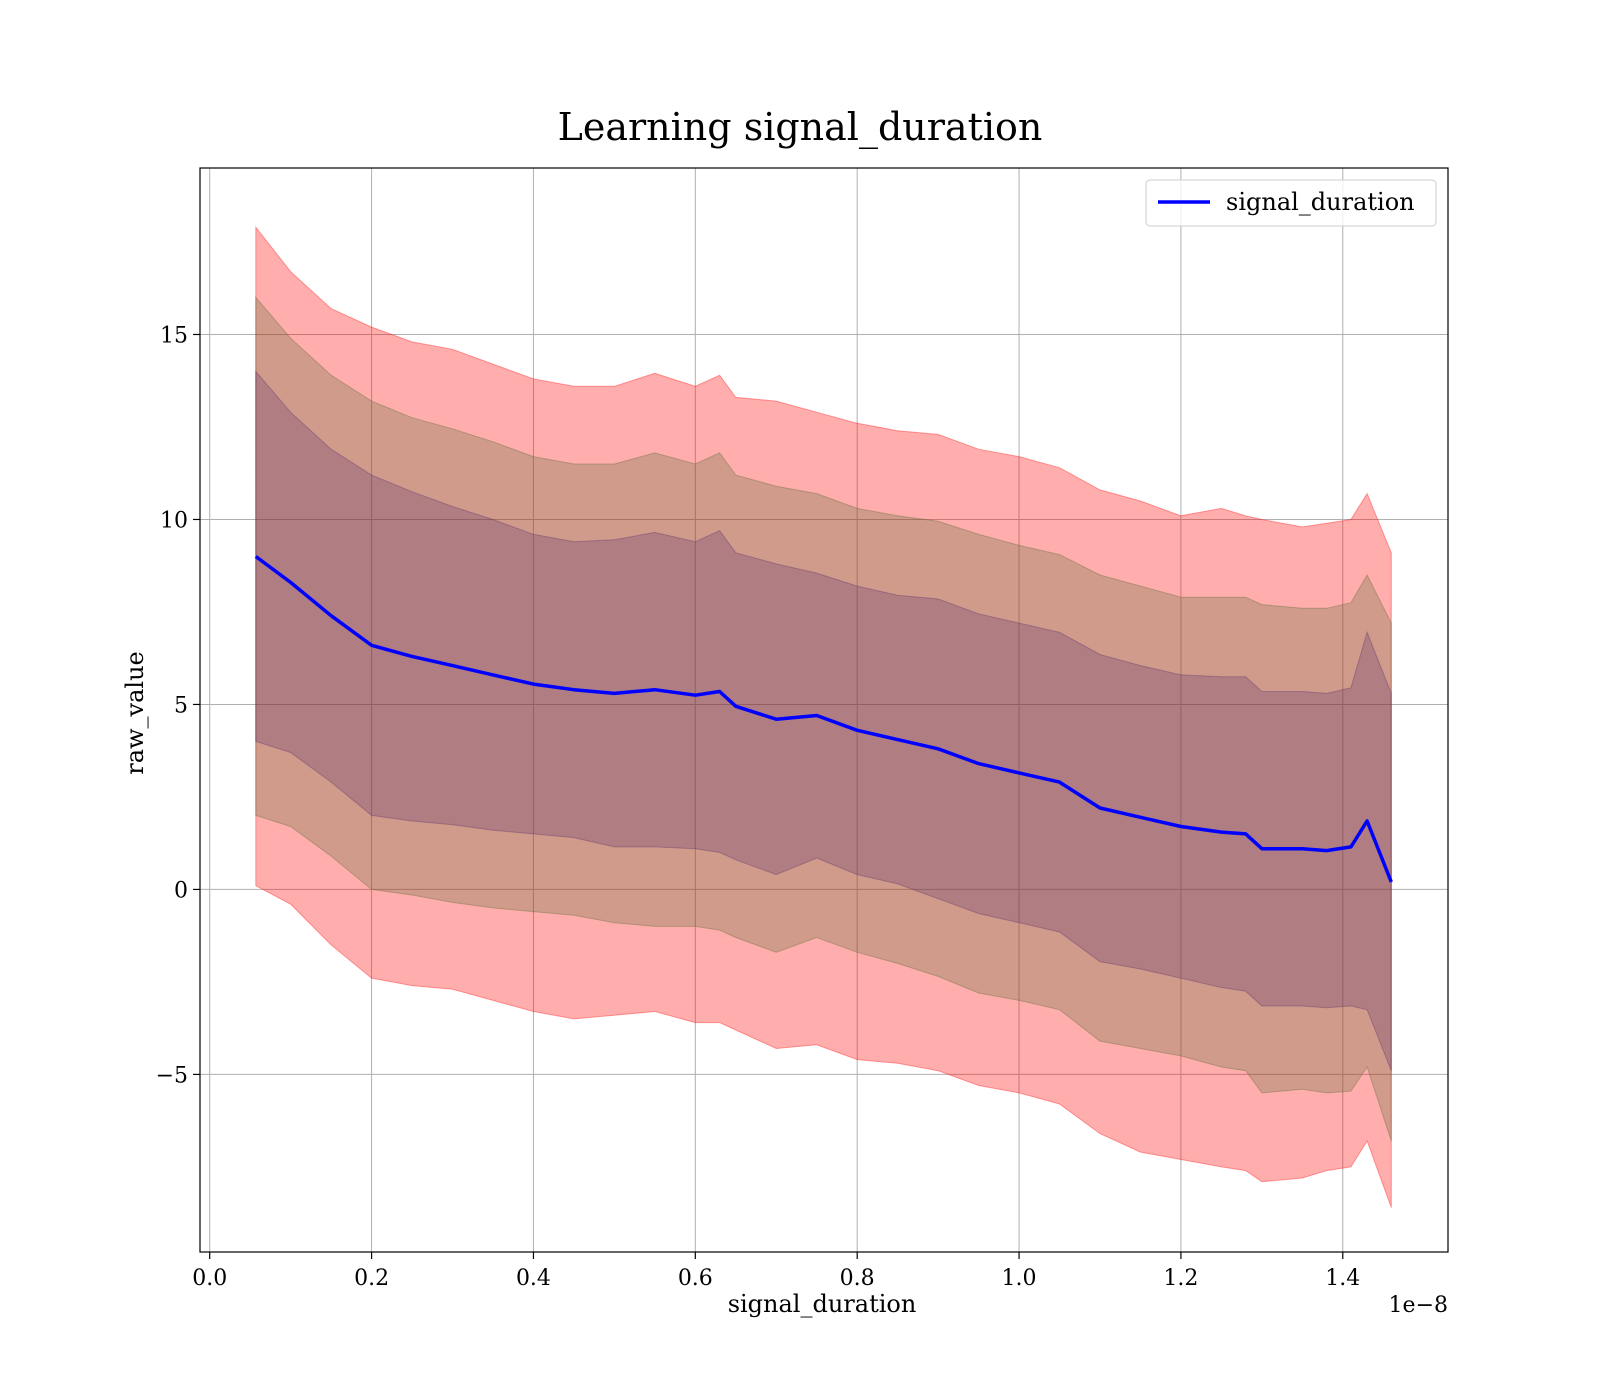 The width and height of the screenshot is (1600, 1400). I want to click on legend: signal_duration, so click(1291, 203).